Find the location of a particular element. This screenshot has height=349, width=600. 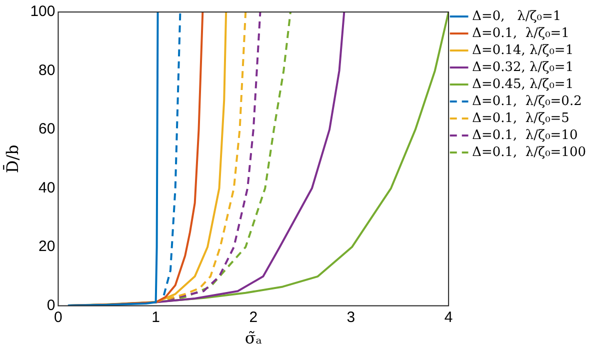

legend-label: Δ=0.32, λ/ζ₀=1 is located at coordinates (523, 67).